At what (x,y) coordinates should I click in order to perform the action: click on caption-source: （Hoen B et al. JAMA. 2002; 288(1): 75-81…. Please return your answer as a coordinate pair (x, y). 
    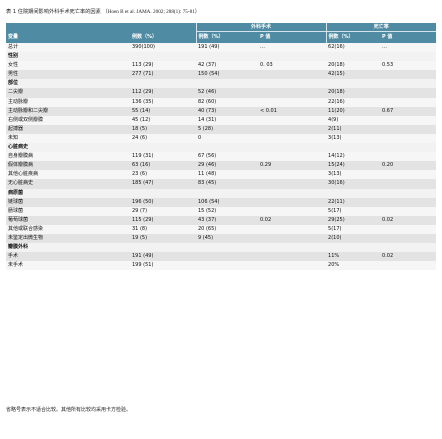
    Looking at the image, I should click on (151, 12).